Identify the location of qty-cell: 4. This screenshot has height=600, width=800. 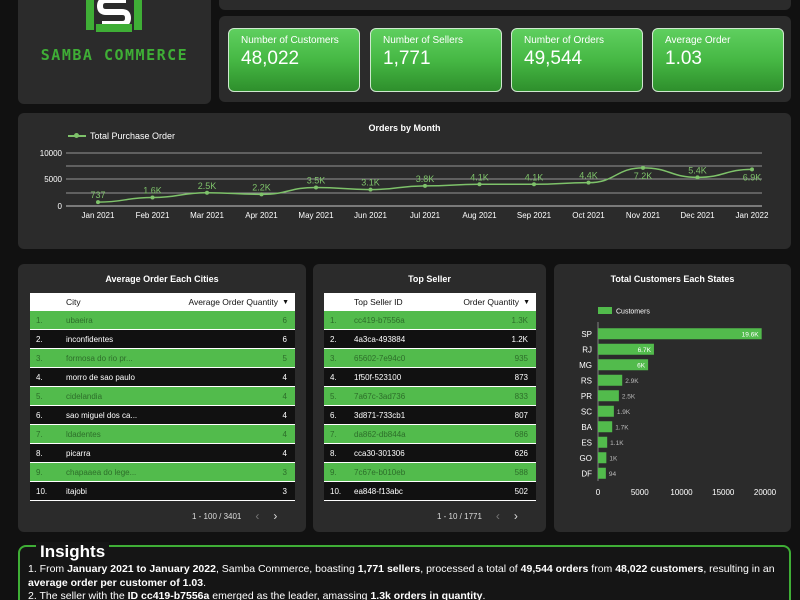
(284, 453).